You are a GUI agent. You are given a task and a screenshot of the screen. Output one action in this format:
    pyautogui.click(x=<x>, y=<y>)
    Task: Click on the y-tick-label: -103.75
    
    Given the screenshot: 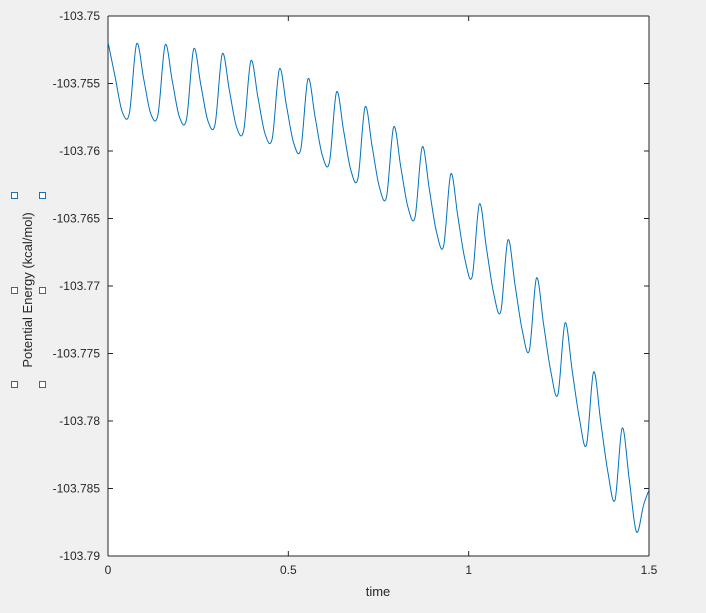 What is the action you would take?
    pyautogui.click(x=79, y=16)
    